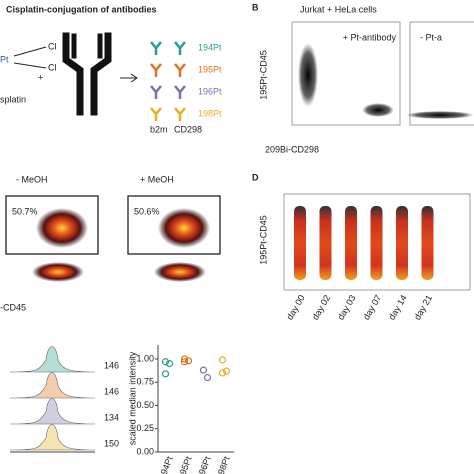 Image resolution: width=474 pixels, height=474 pixels. What do you see at coordinates (338, 9) in the screenshot?
I see `panel-title: Jurkat + HeLa cells` at bounding box center [338, 9].